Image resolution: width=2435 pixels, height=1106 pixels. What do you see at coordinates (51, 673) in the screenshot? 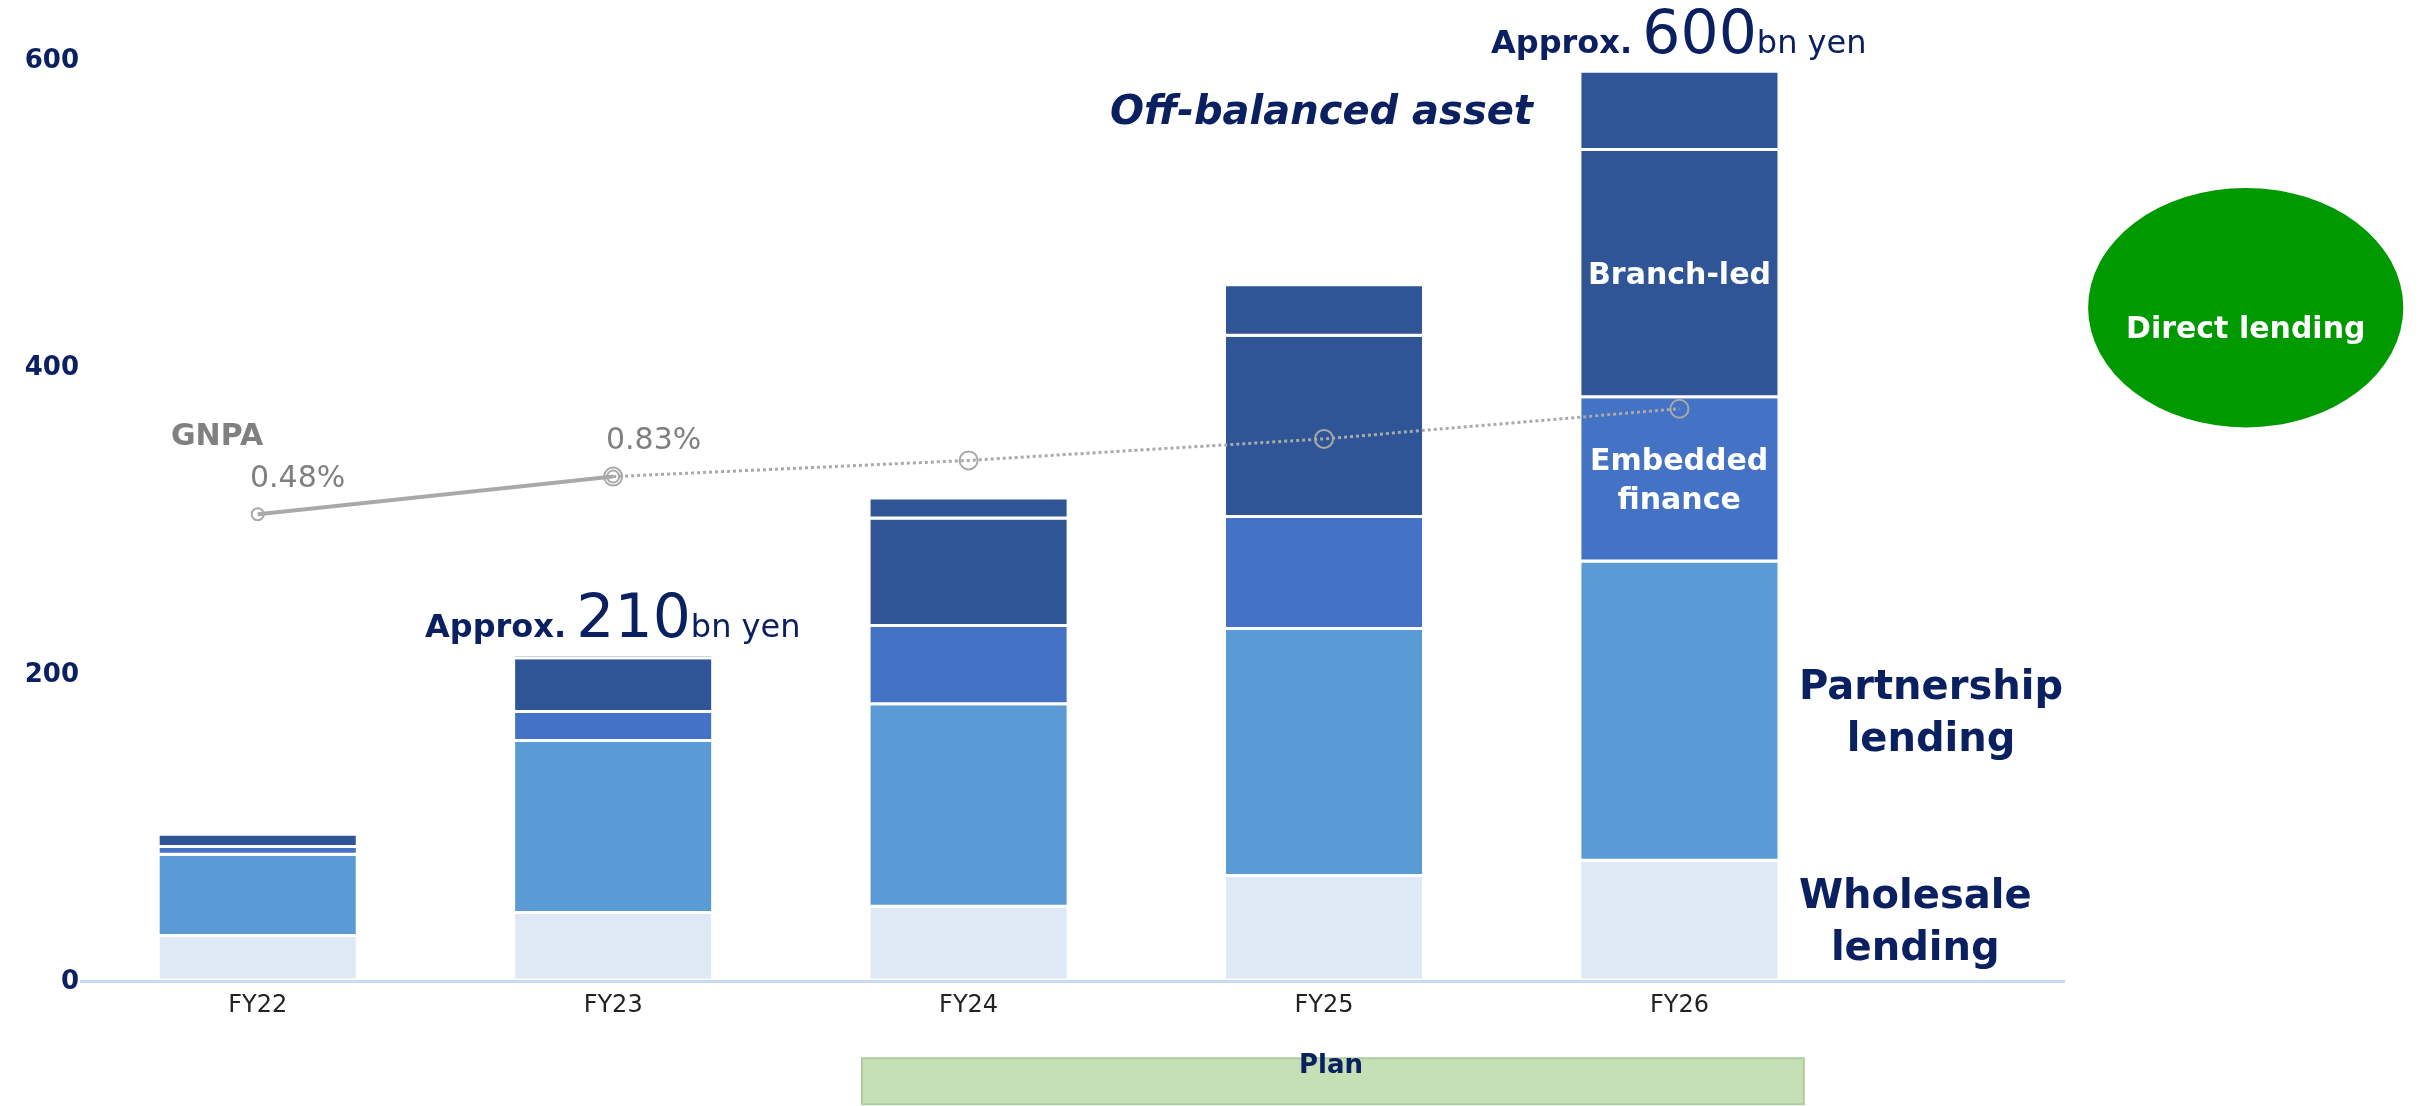
I see `y-tick-label: 200` at bounding box center [51, 673].